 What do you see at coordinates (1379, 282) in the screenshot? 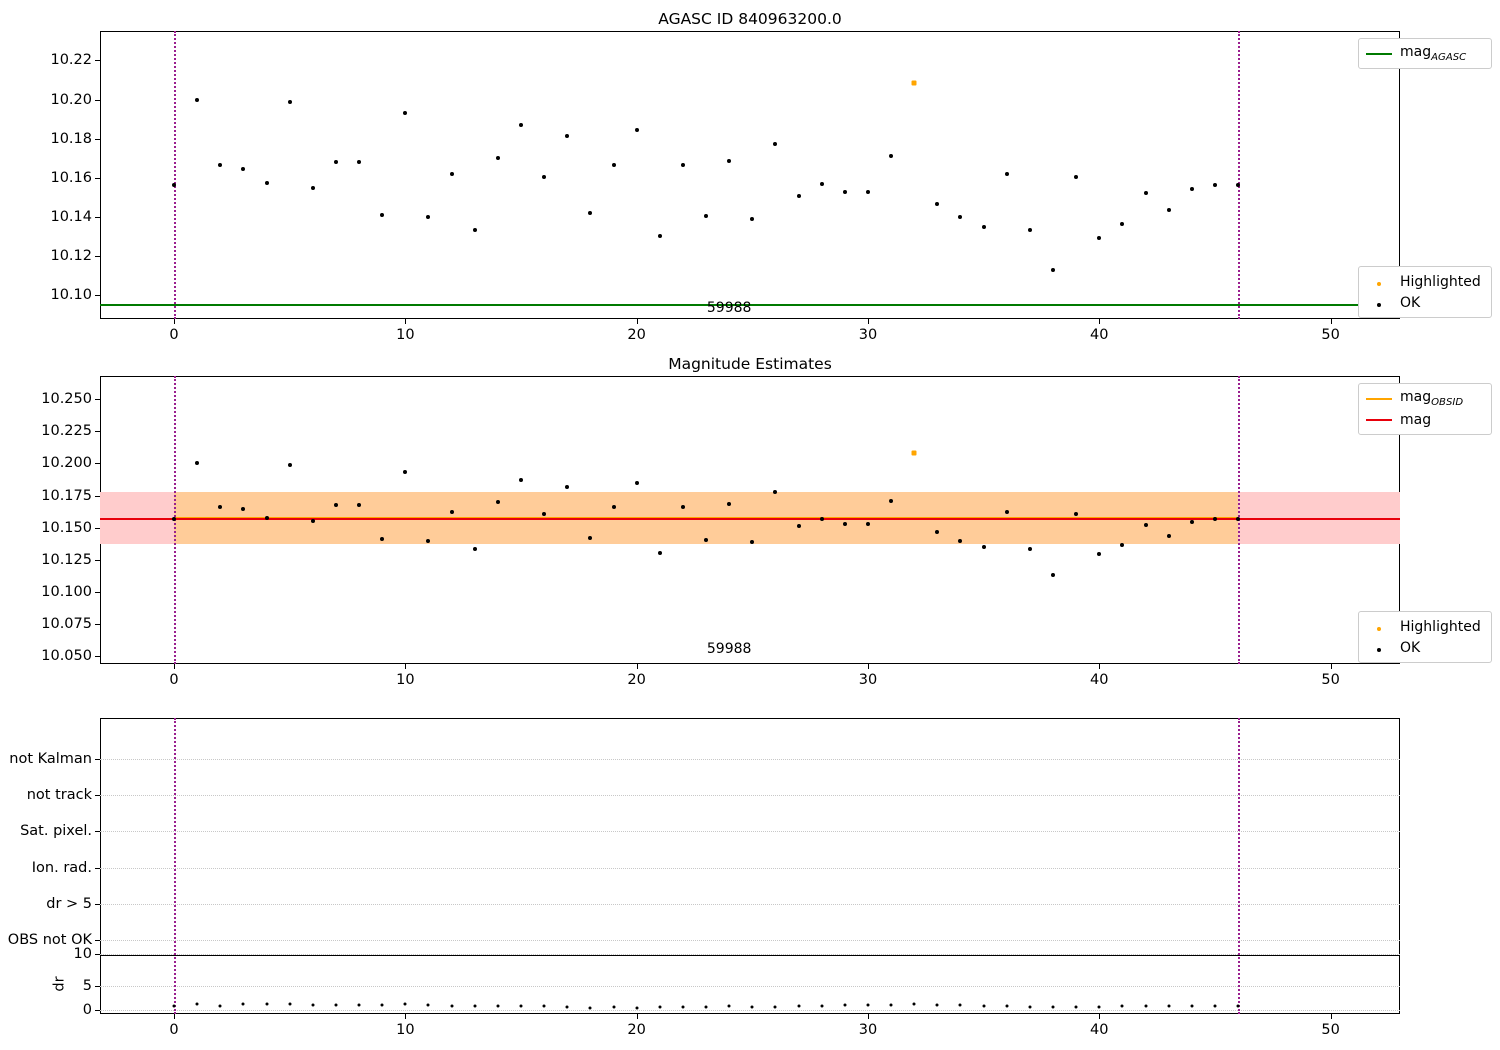
I see `orange-dot-swatch` at bounding box center [1379, 282].